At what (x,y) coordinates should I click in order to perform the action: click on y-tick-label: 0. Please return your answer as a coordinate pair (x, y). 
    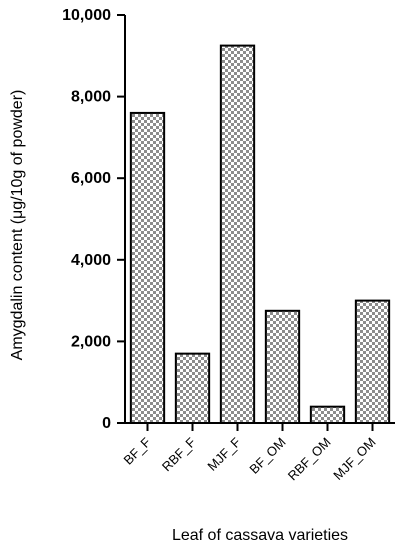
    Looking at the image, I should click on (106, 423).